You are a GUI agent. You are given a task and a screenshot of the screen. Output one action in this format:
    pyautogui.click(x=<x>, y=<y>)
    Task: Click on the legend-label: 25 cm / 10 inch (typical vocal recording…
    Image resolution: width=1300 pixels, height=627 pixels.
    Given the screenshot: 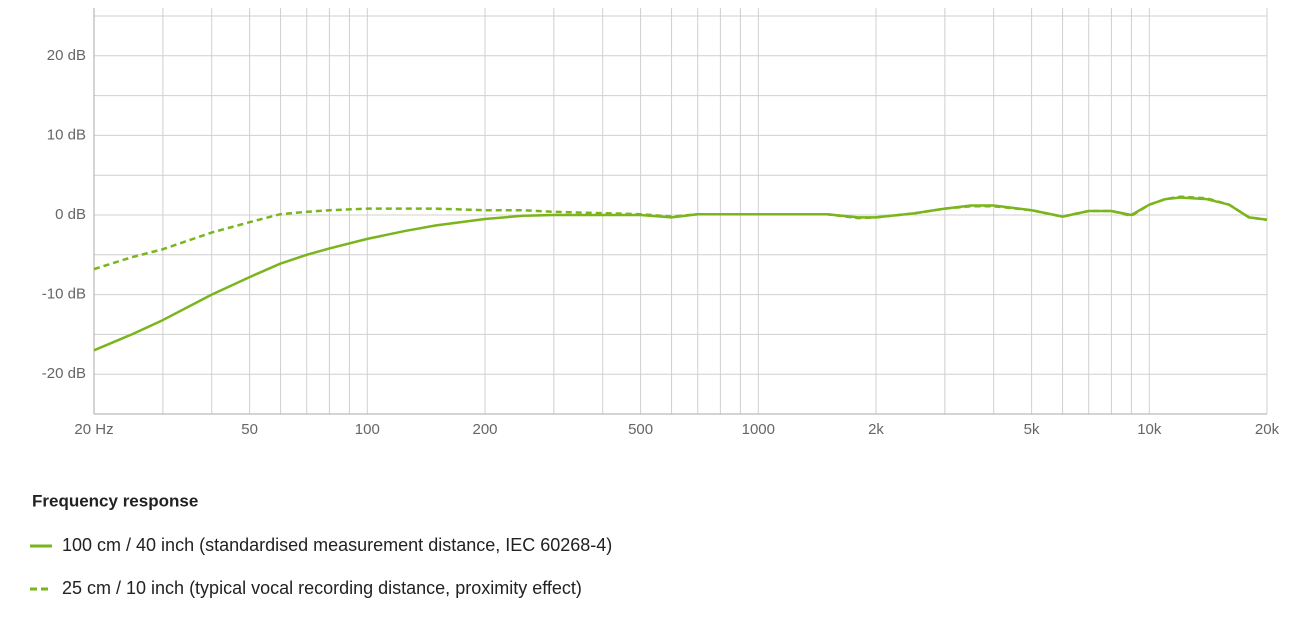 What is the action you would take?
    pyautogui.click(x=322, y=588)
    